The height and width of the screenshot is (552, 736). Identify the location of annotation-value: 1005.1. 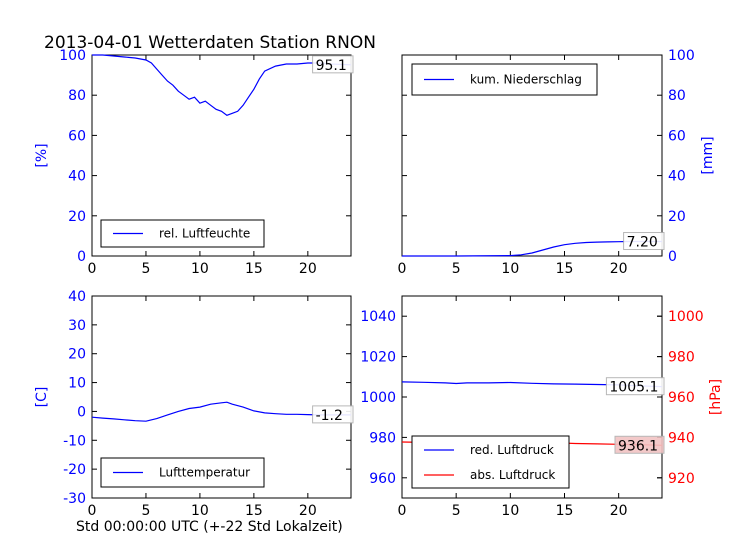
(633, 388).